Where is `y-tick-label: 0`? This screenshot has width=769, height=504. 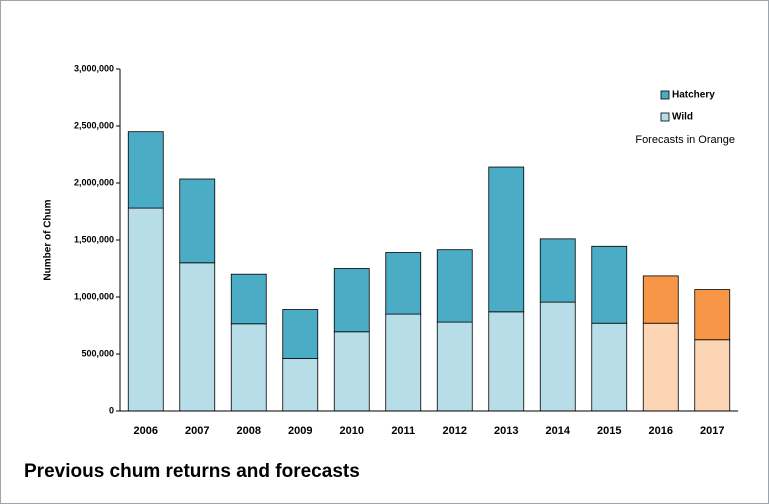
y-tick-label: 0 is located at coordinates (111, 410).